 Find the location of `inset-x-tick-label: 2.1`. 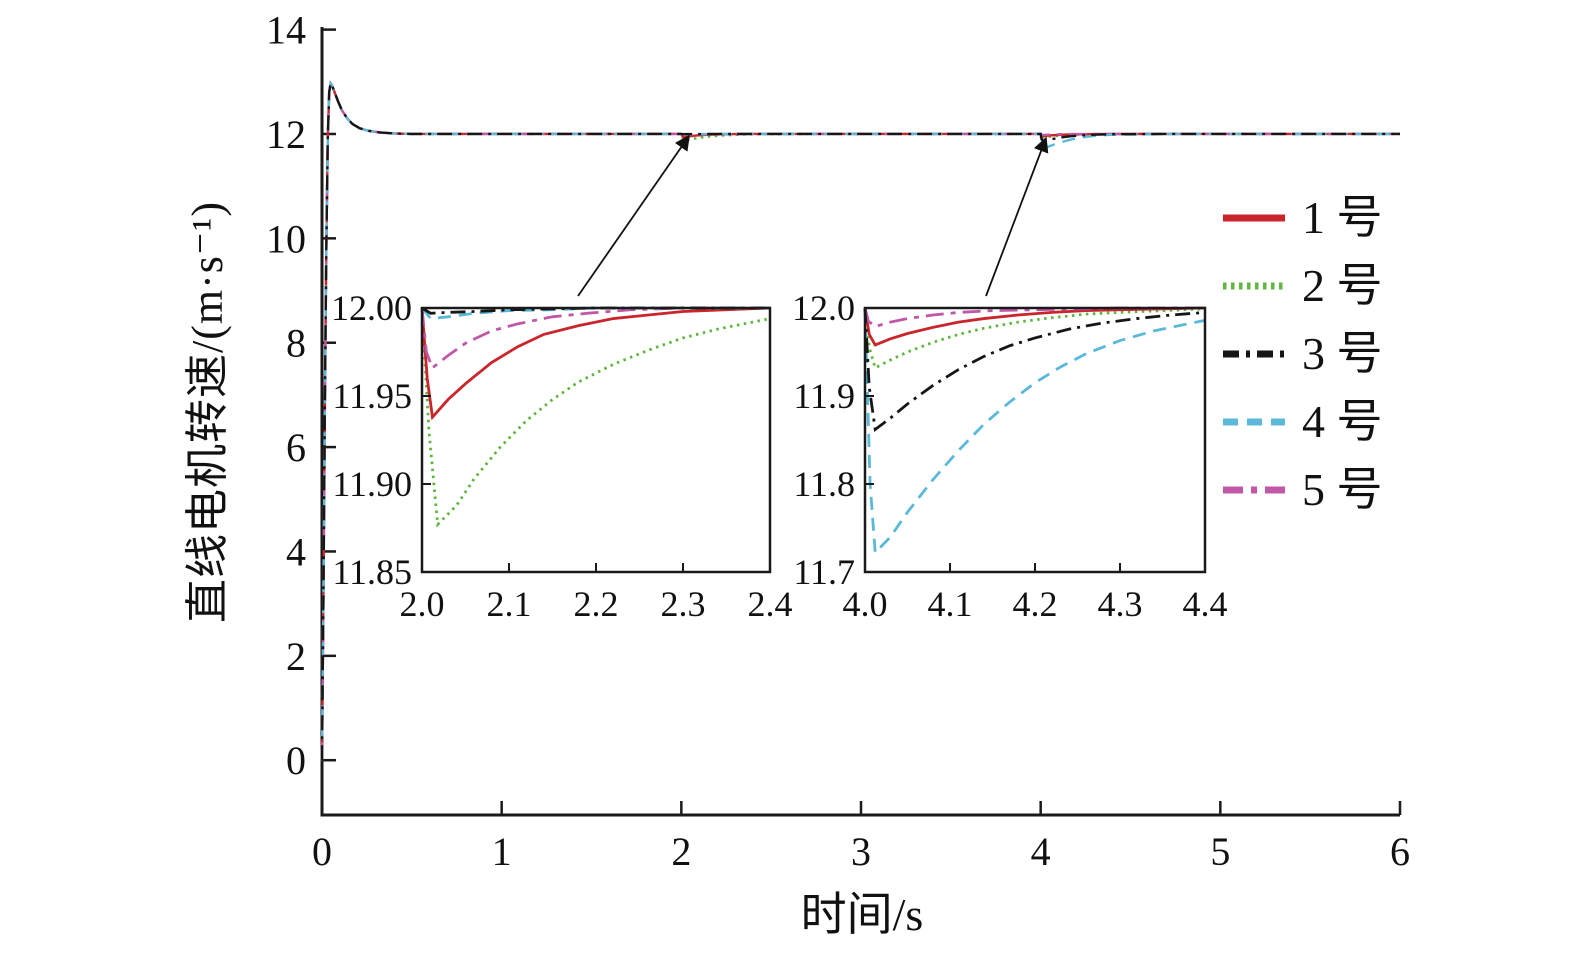

inset-x-tick-label: 2.1 is located at coordinates (509, 604).